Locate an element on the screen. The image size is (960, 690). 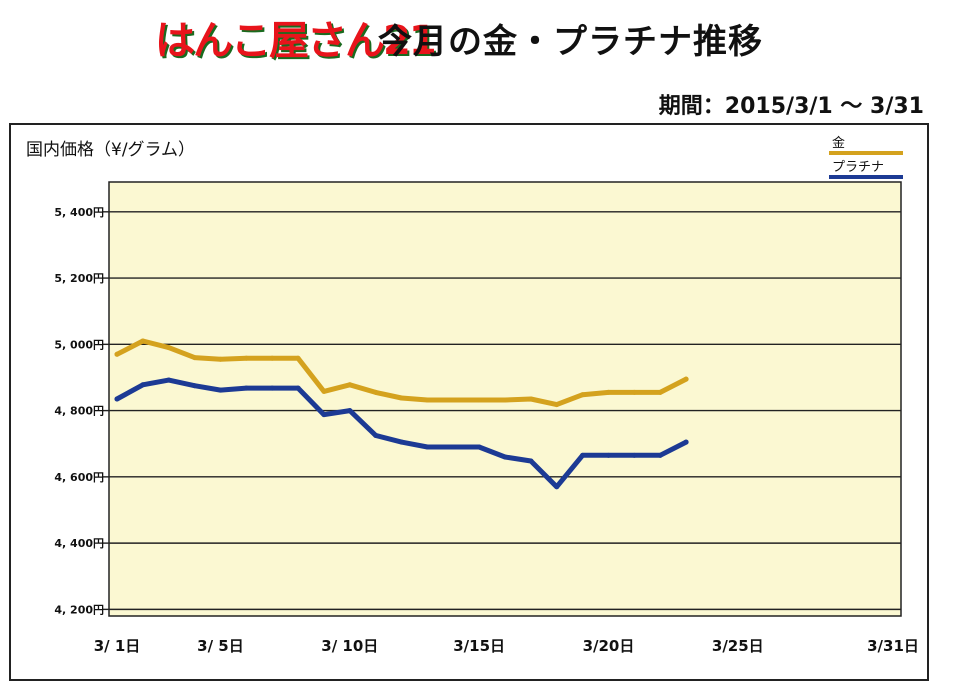
chart-title: 国内価格（¥/グラム） is located at coordinates (110, 150).